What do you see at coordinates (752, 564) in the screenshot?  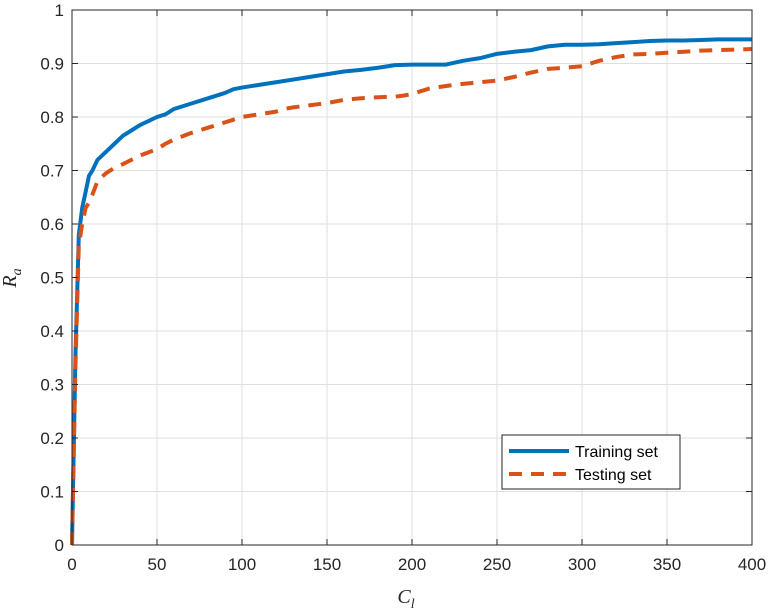 I see `x-tick-label: 400` at bounding box center [752, 564].